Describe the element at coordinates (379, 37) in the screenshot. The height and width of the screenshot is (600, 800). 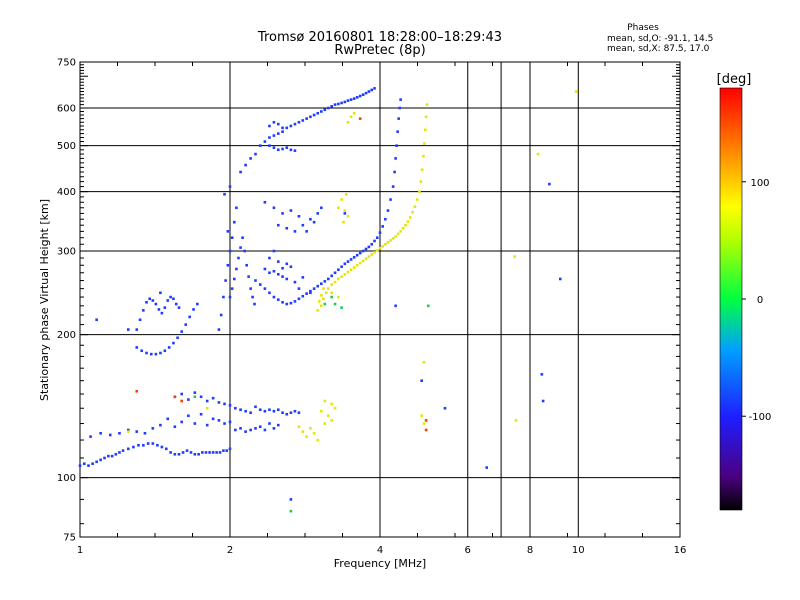
I see `chart-title: Tromsø 20160801 18:28:00–18:29:43` at that location.